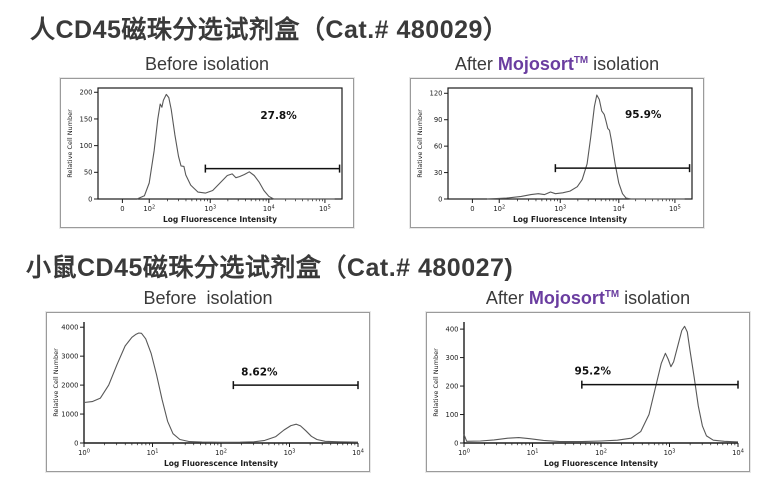 The image size is (772, 494). Describe the element at coordinates (69, 357) in the screenshot. I see `svg-text: 3000` at that location.